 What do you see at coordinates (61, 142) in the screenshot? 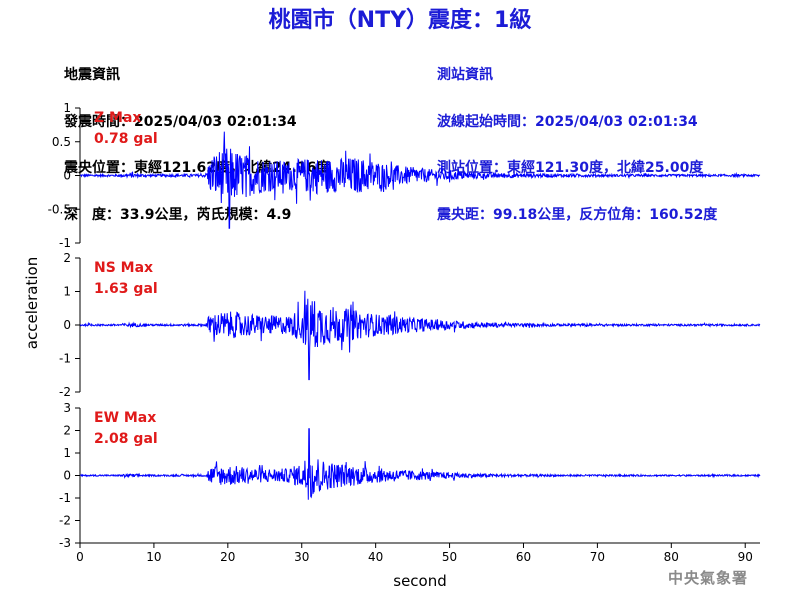
I see `y-tick-label: 0.5` at bounding box center [61, 142].